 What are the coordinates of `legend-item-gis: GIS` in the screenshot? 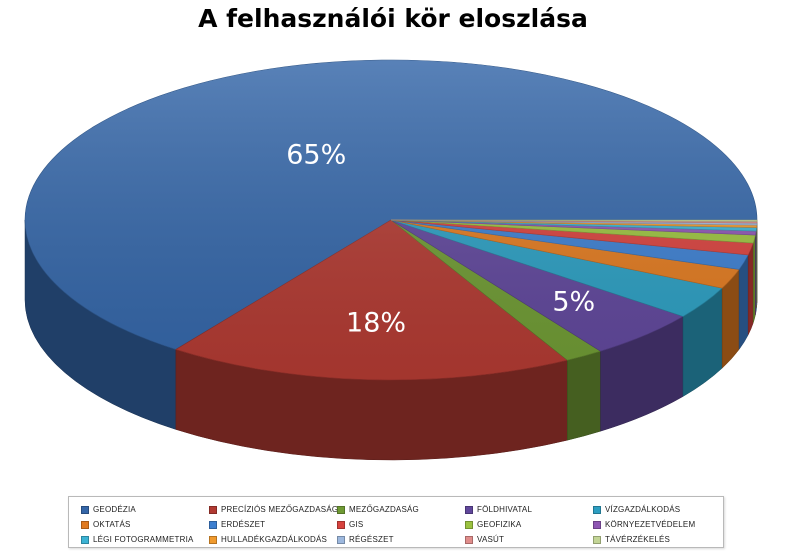 It's located at (401, 524).